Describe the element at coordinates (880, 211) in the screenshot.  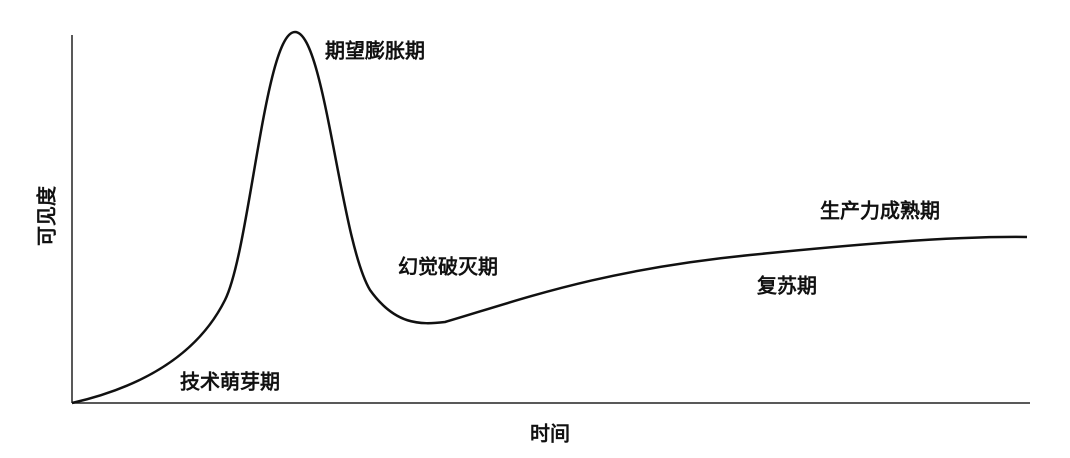
I see `phase-label: 生产力成熟期` at that location.